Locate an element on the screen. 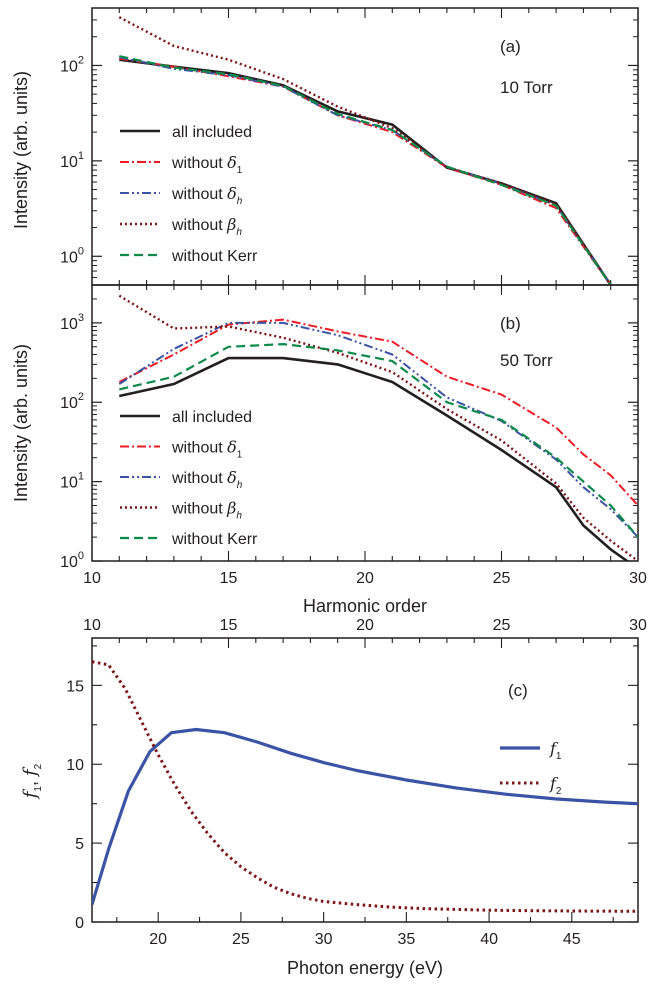 The width and height of the screenshot is (648, 984). y-tick-label: 5 is located at coordinates (79, 844).